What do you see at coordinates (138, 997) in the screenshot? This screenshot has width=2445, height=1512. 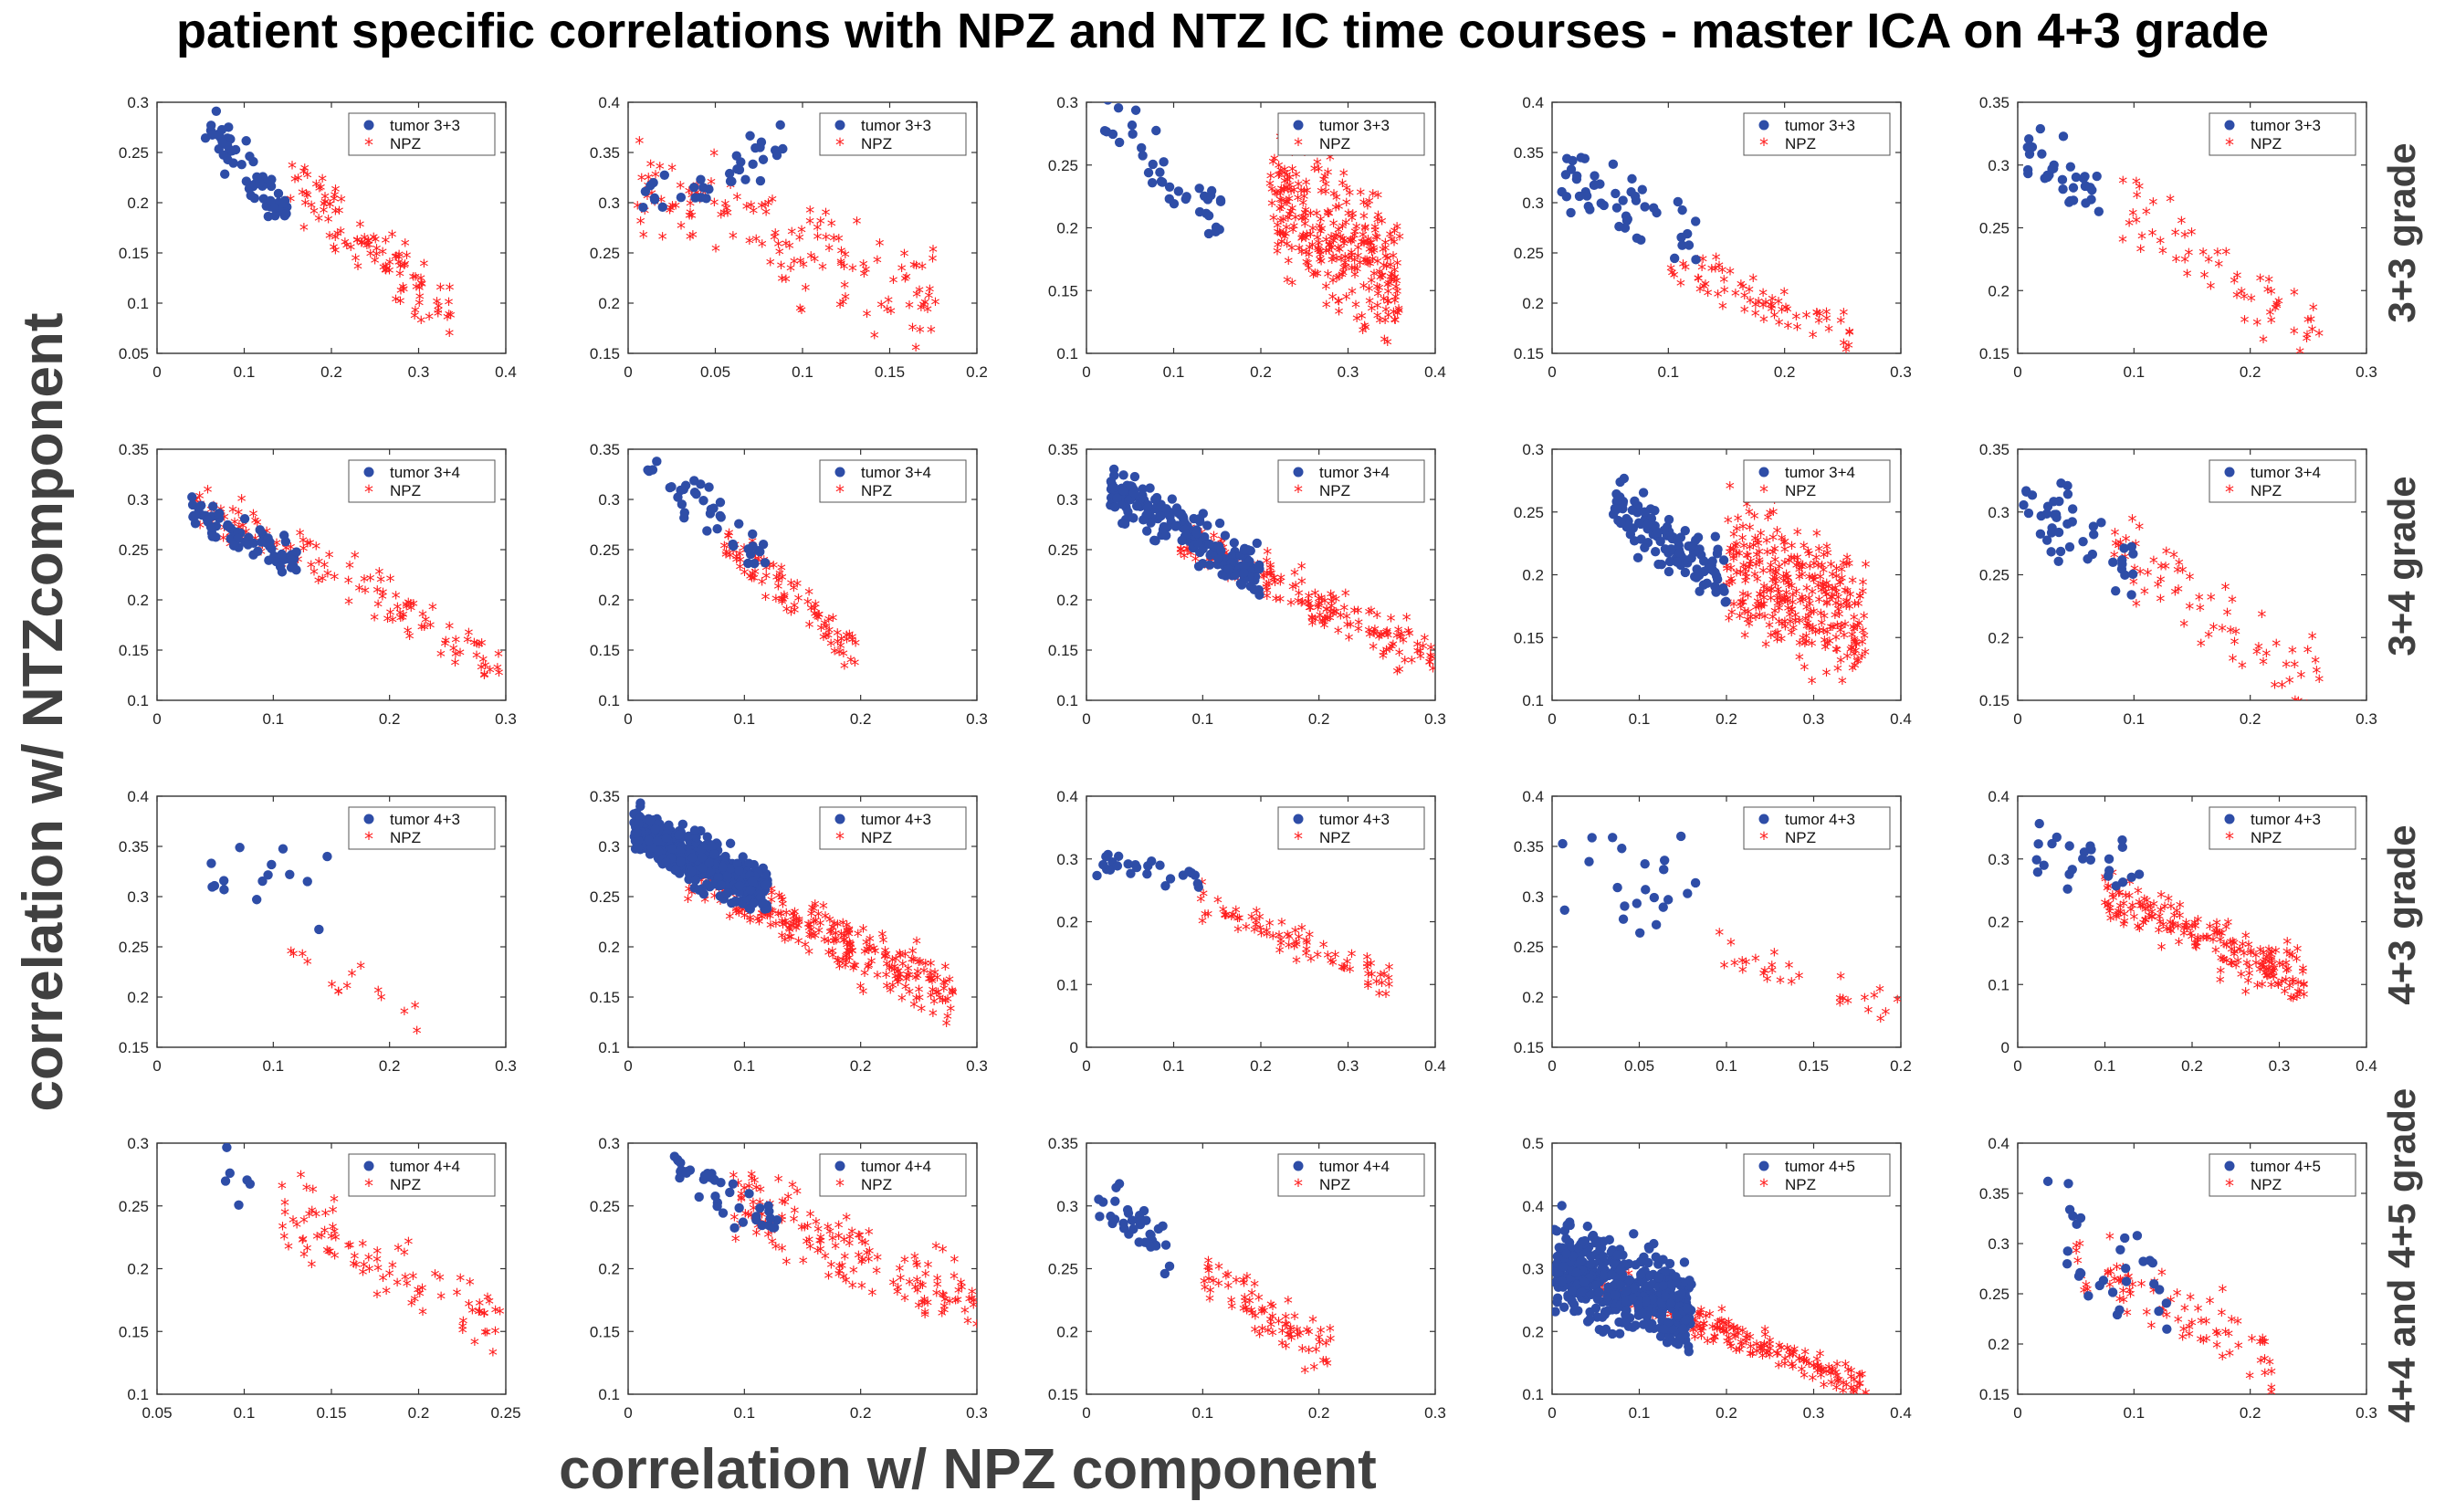 I see `y-tick-label: 0.2` at bounding box center [138, 997].